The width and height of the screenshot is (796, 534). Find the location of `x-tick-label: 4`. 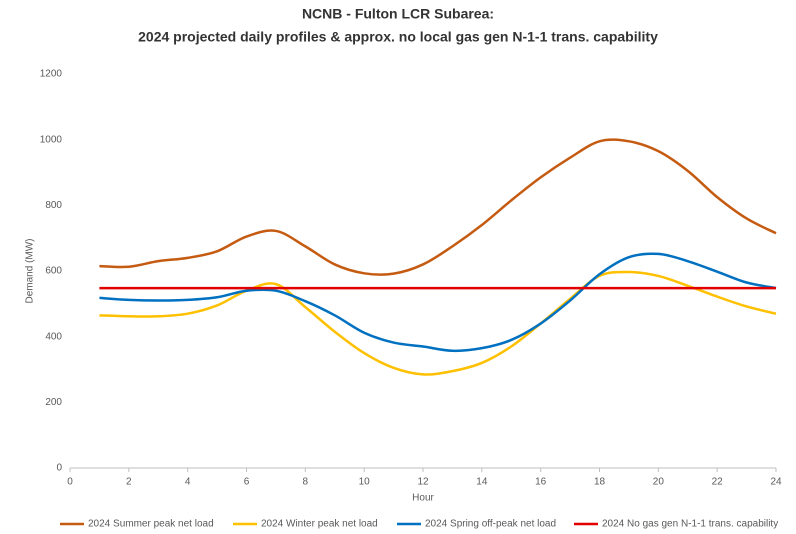

x-tick-label: 4 is located at coordinates (188, 482).